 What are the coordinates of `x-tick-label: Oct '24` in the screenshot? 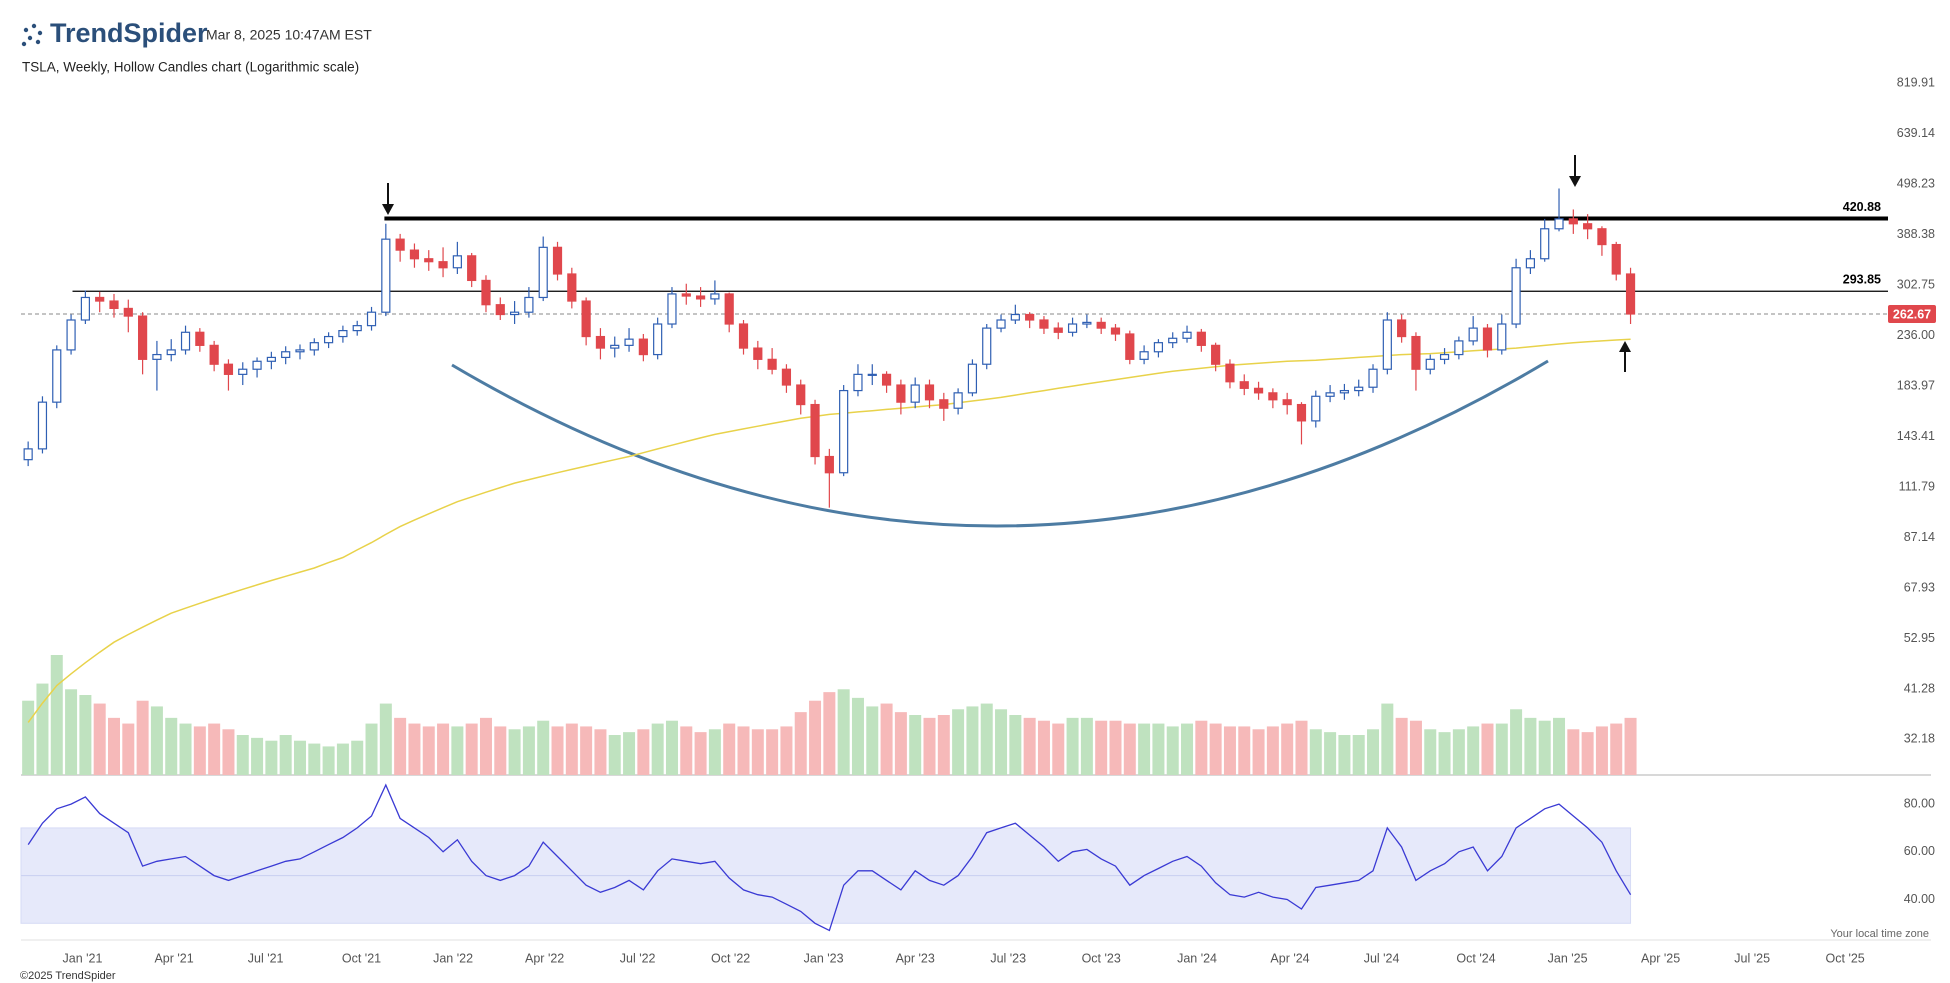 It's located at (1475, 958).